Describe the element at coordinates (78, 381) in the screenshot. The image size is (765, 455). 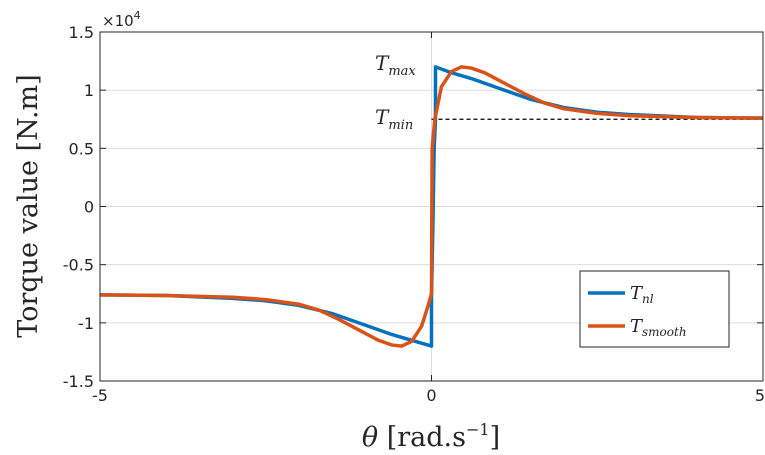
I see `y-tick-label: -1.5` at that location.